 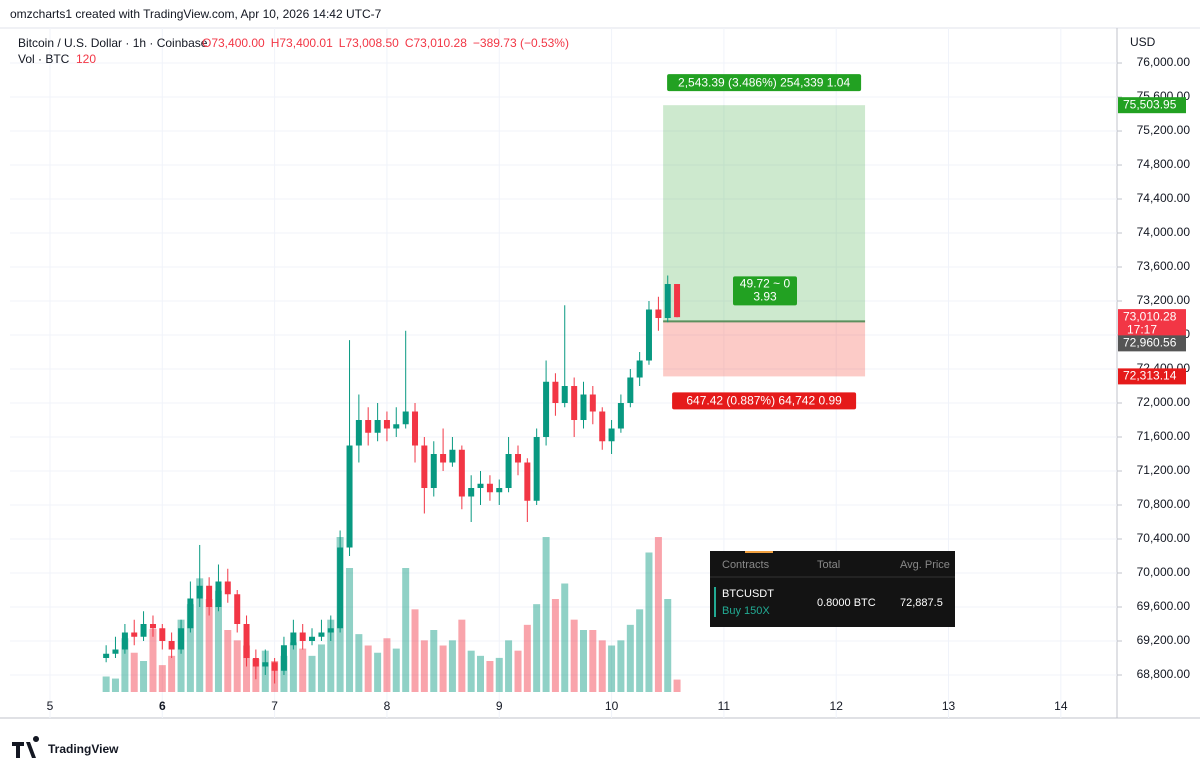 I want to click on x-tick-label: 12, so click(x=837, y=706).